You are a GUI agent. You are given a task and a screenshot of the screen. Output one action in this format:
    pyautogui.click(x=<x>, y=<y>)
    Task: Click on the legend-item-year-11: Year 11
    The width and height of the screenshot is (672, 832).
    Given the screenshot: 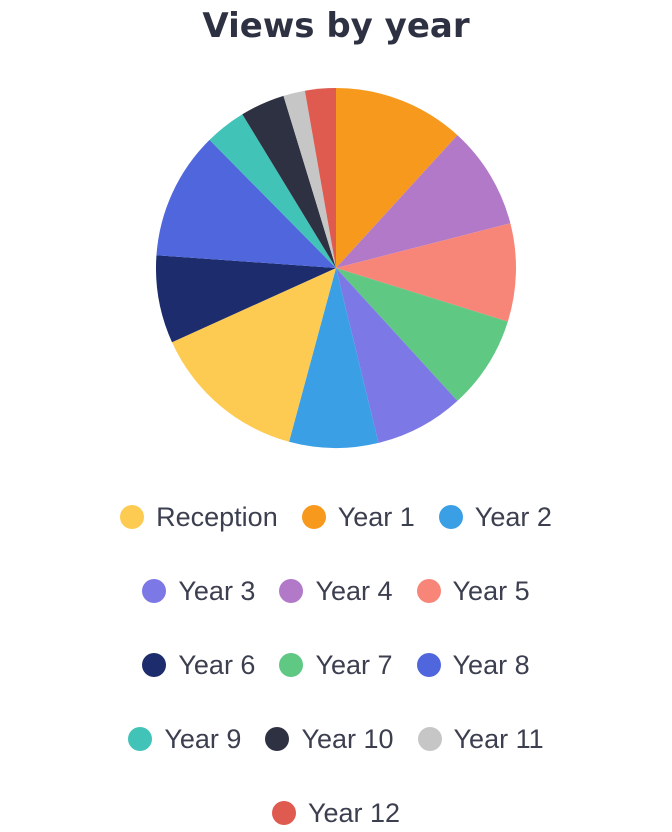 What is the action you would take?
    pyautogui.click(x=480, y=739)
    